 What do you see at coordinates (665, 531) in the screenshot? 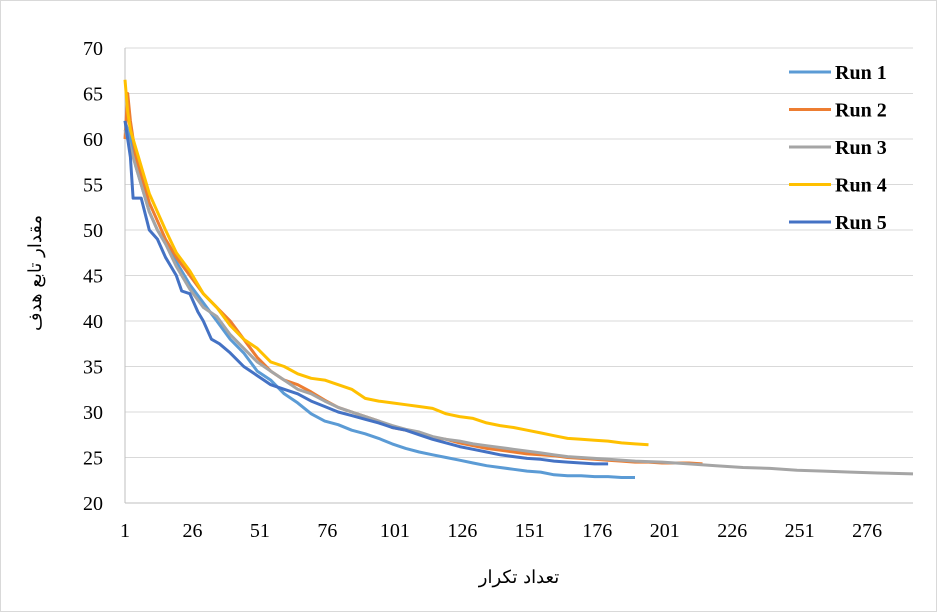
I see `x-tick-label: 201` at bounding box center [665, 531].